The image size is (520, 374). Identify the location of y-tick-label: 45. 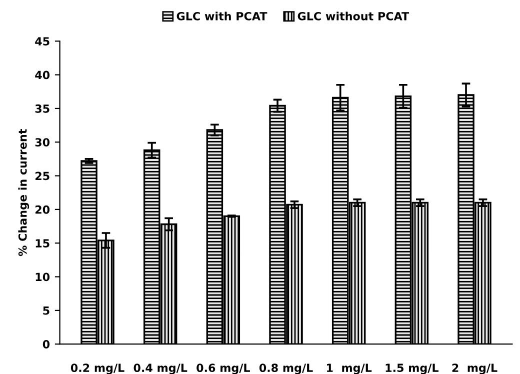
(42, 41).